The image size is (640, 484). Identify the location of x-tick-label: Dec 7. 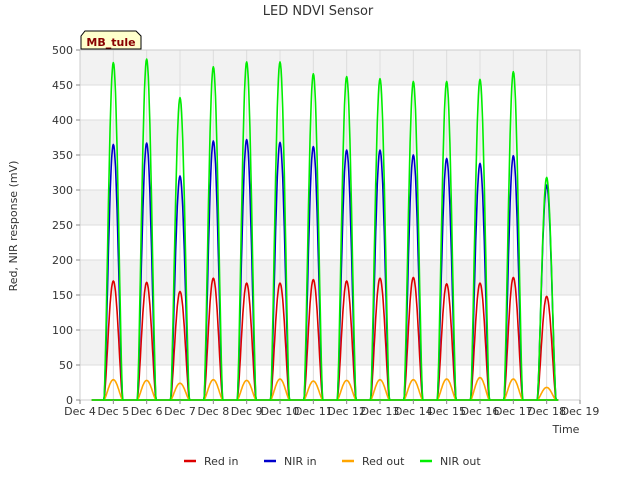
(180, 411).